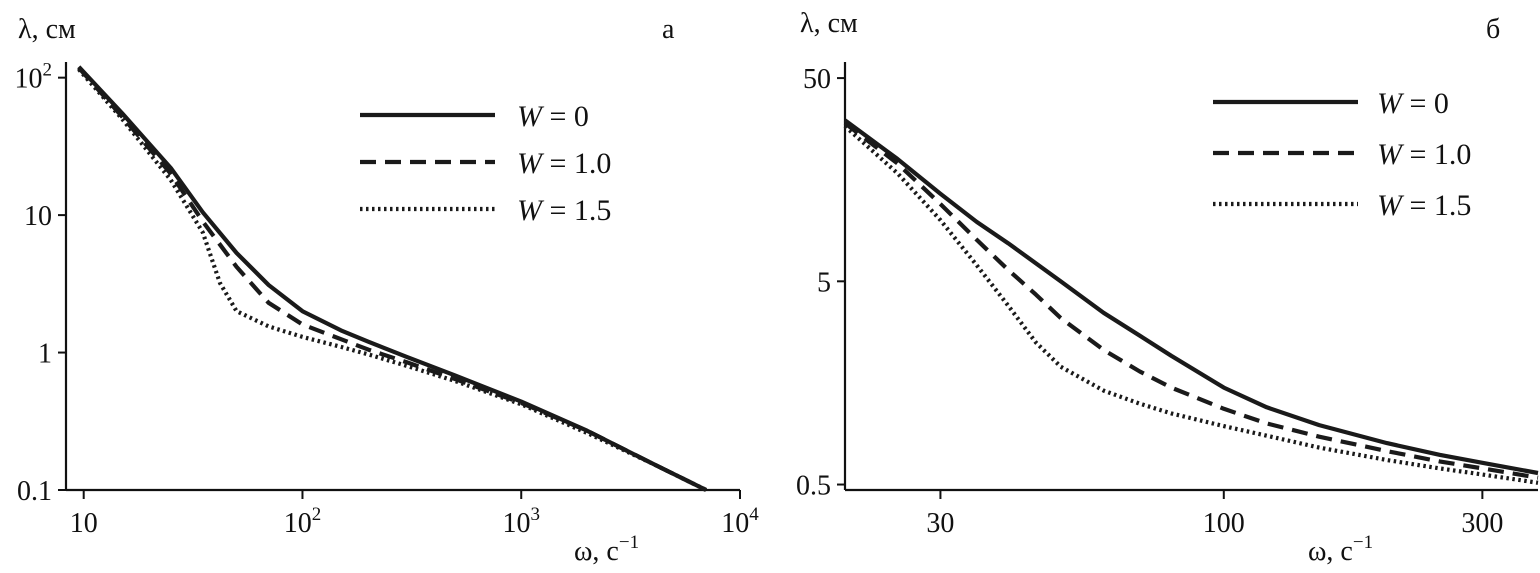  Describe the element at coordinates (1424, 154) in the screenshot. I see `panel-b-legend-label-1: W = 1.0` at that location.